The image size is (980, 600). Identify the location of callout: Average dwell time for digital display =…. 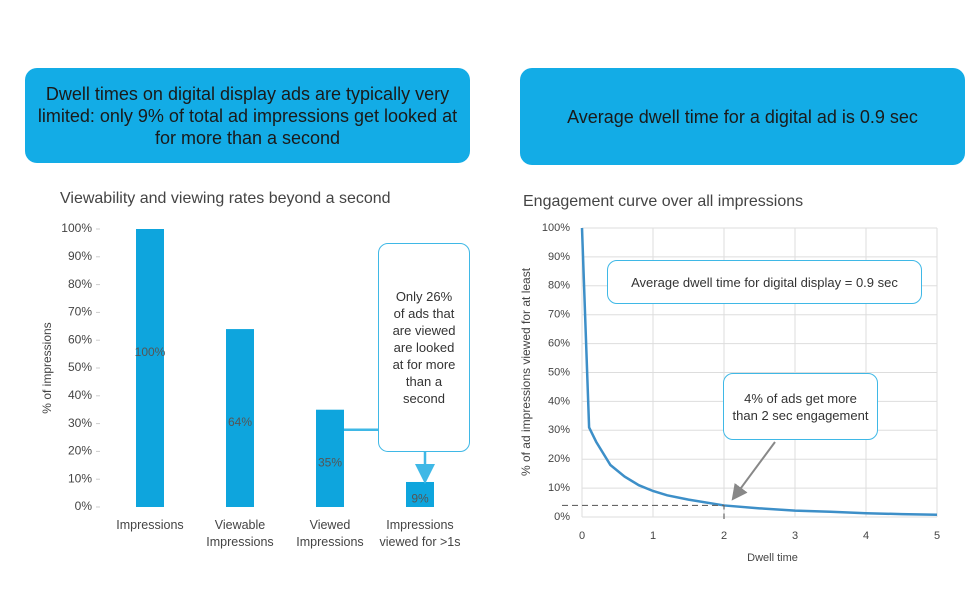
(764, 282).